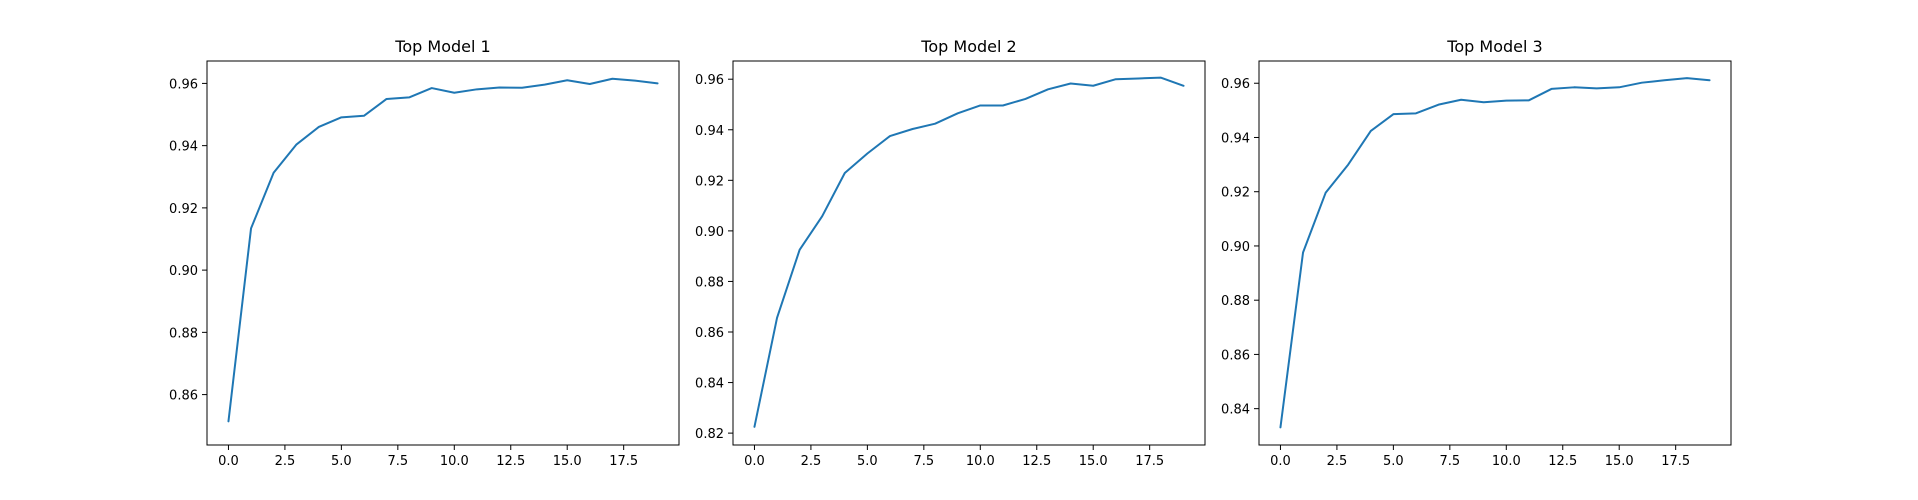 The image size is (1918, 500). I want to click on chart-title: Top Model 3, so click(1494, 46).